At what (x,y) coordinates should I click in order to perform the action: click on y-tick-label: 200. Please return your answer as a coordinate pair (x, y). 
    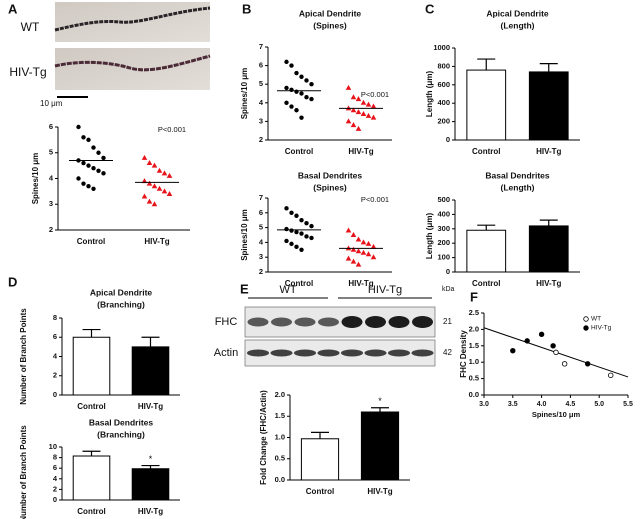
    Looking at the image, I should click on (443, 121).